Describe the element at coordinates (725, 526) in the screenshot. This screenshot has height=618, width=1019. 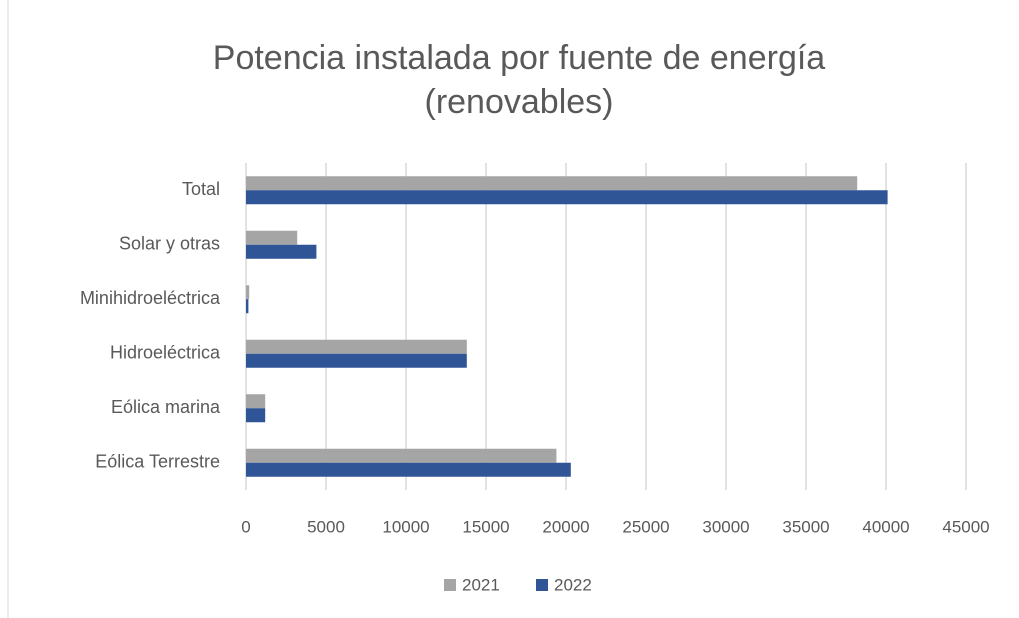
I see `x-tick-label: 30000` at that location.